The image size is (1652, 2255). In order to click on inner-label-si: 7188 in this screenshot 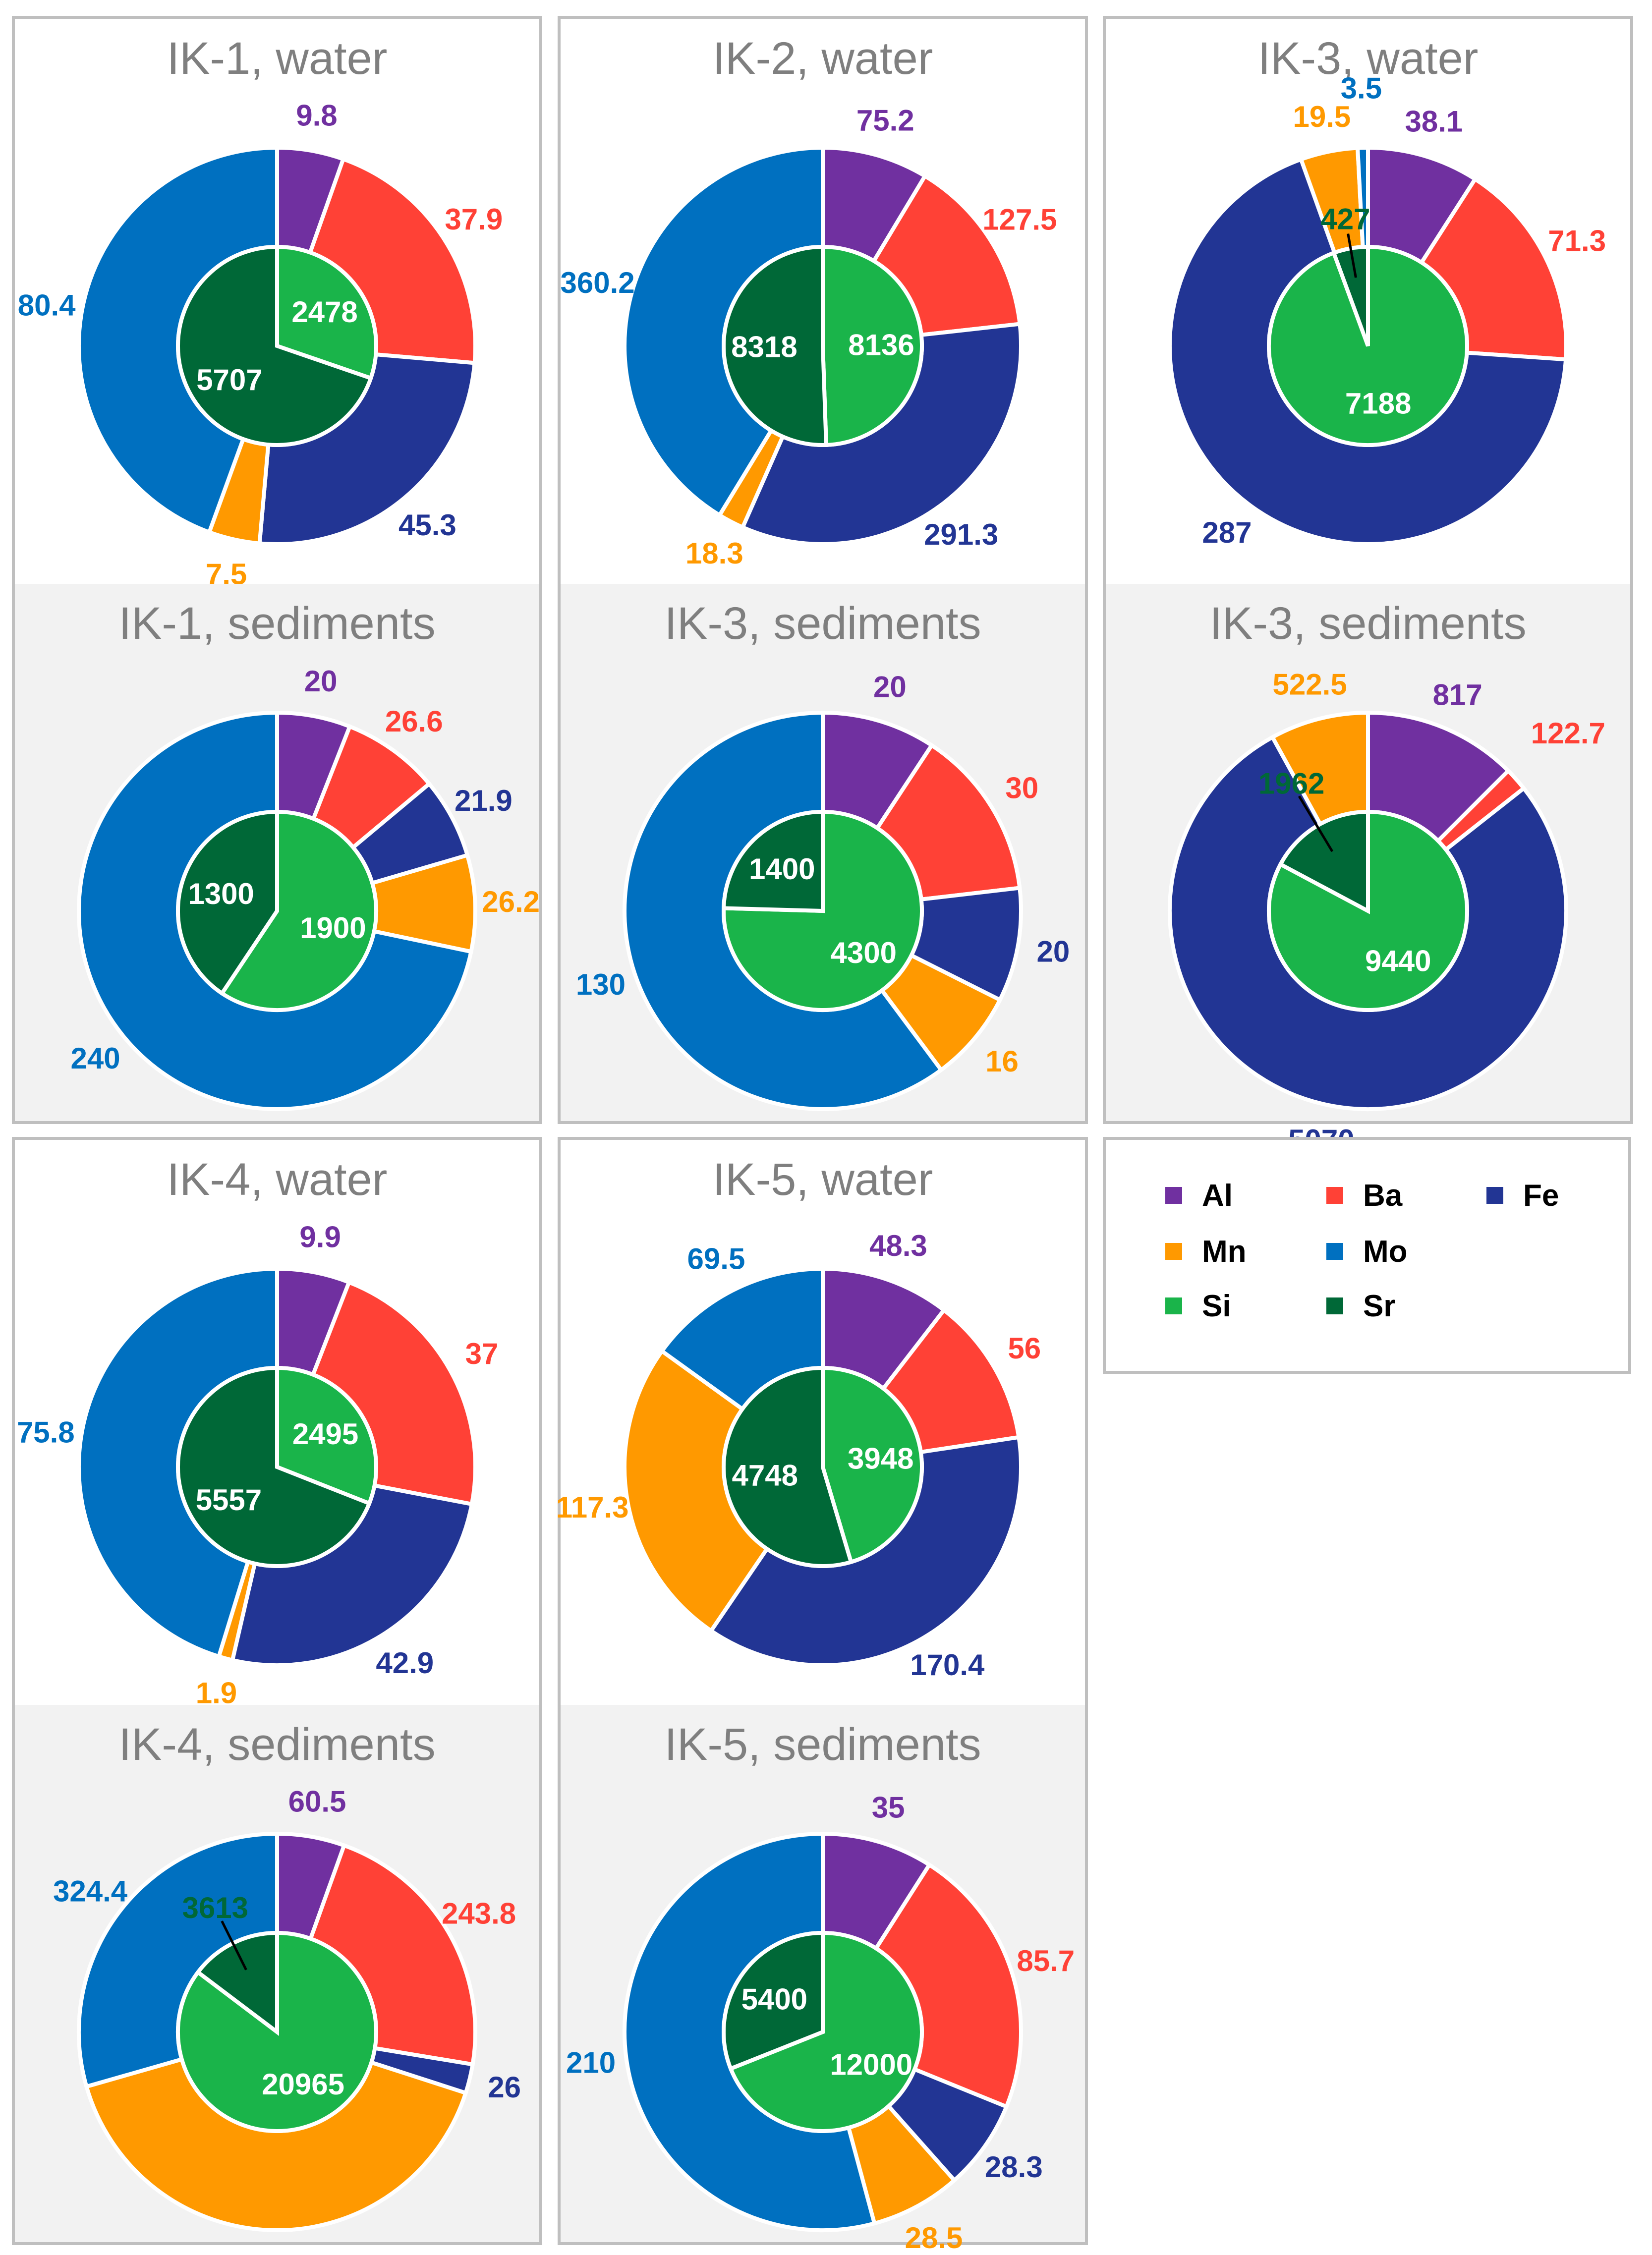, I will do `click(1378, 403)`.